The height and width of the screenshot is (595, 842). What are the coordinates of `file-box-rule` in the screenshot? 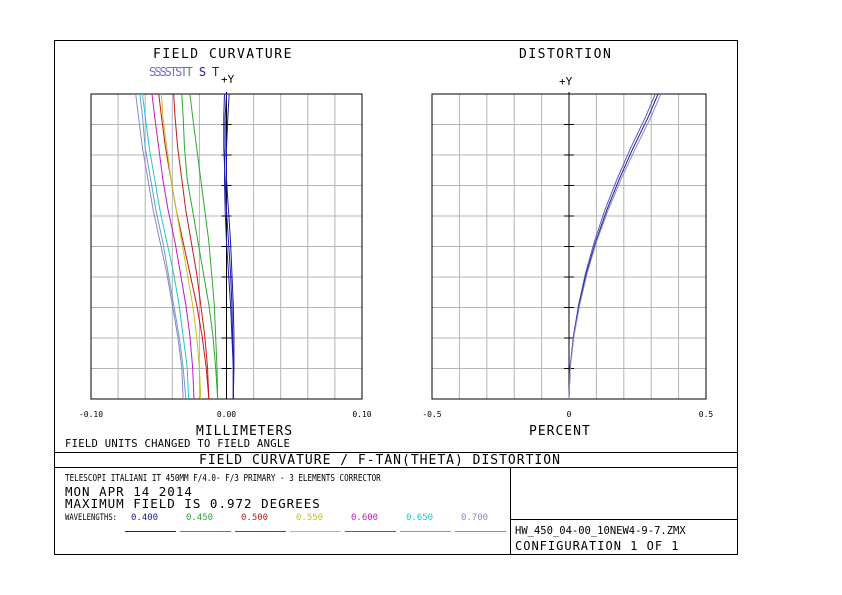 It's located at (623, 519).